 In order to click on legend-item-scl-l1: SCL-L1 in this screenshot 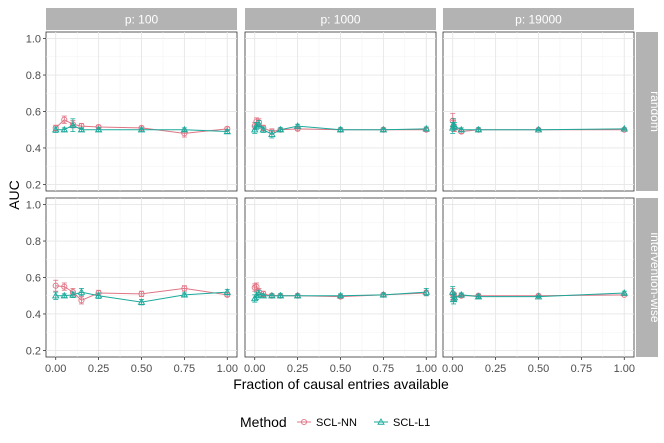, I will do `click(402, 423)`.